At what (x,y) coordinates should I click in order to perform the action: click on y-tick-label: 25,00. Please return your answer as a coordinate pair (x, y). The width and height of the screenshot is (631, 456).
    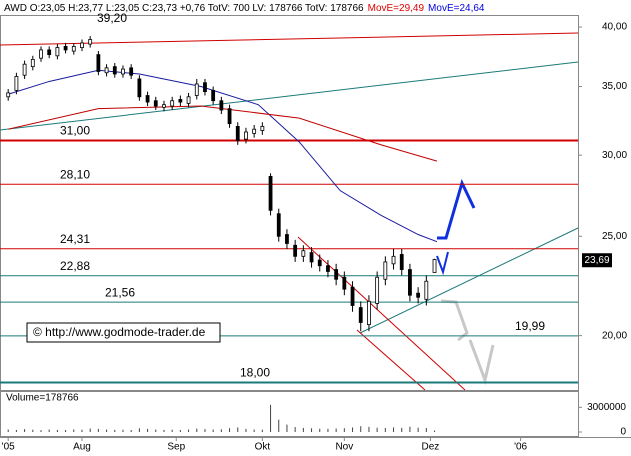
    Looking at the image, I should click on (614, 236).